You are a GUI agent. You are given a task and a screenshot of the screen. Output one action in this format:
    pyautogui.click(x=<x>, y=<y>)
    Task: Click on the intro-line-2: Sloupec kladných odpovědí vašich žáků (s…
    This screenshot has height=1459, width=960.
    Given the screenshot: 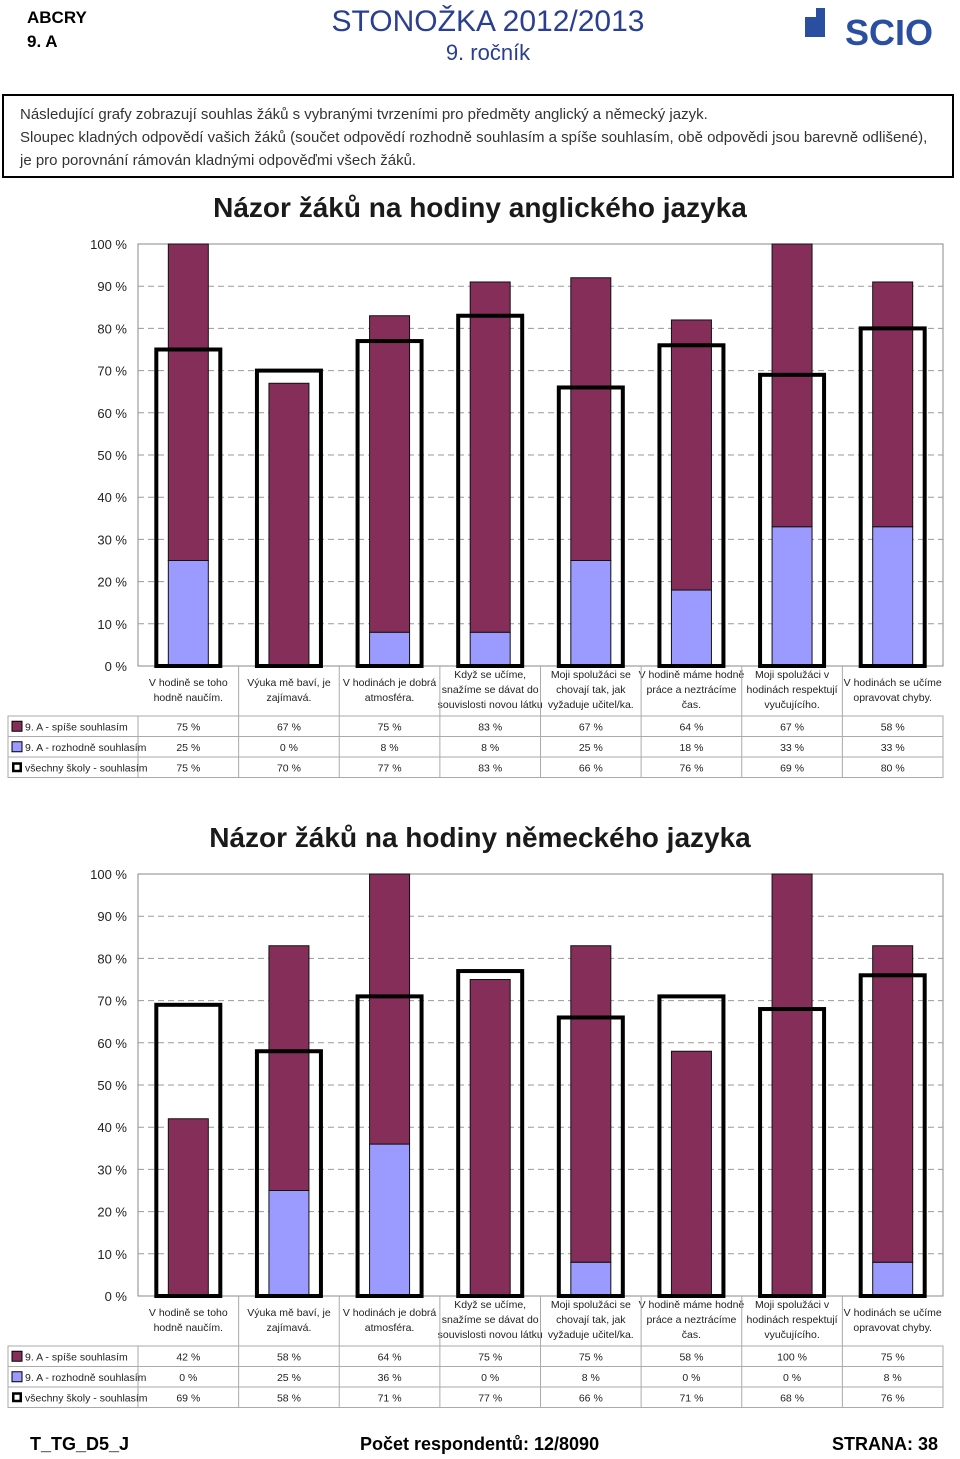 What is the action you would take?
    pyautogui.click(x=474, y=149)
    